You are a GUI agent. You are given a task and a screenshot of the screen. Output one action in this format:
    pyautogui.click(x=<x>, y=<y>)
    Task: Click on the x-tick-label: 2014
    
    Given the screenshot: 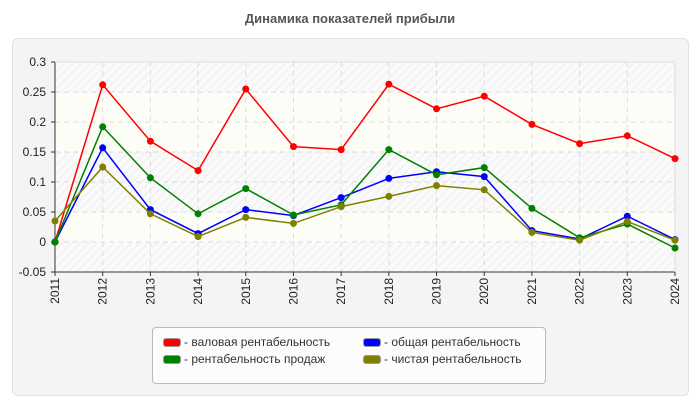 What is the action you would take?
    pyautogui.click(x=198, y=291)
    